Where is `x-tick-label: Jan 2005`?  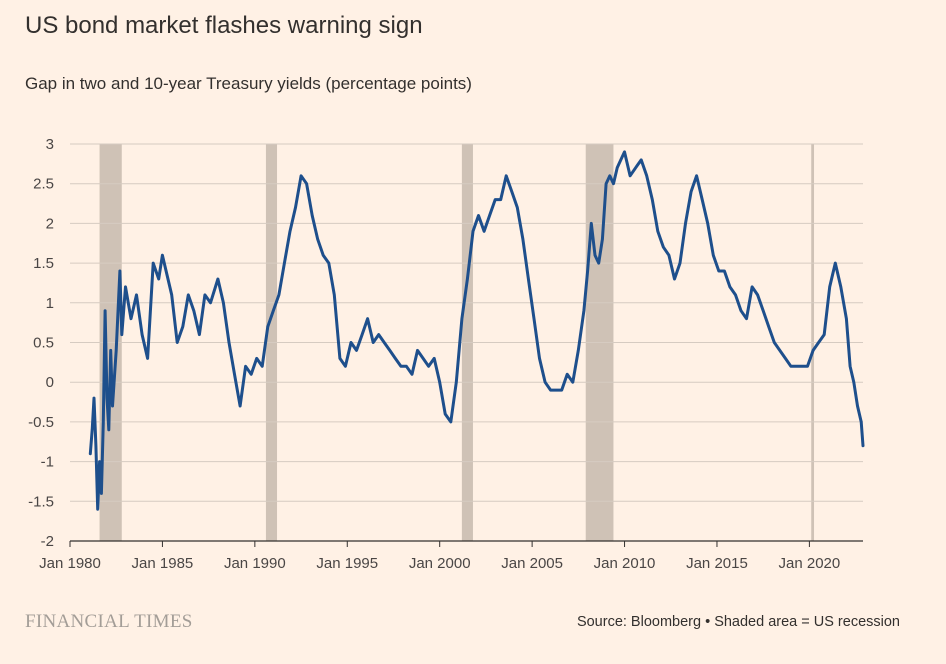 x-tick-label: Jan 2005 is located at coordinates (532, 563).